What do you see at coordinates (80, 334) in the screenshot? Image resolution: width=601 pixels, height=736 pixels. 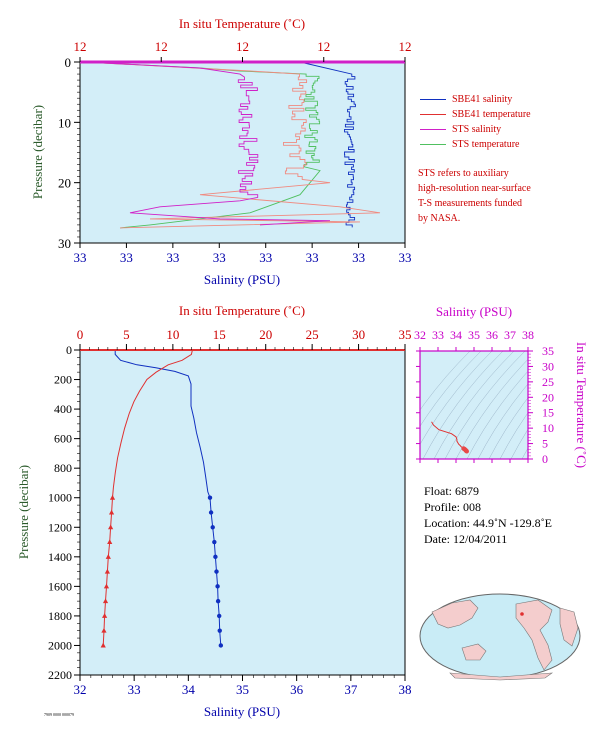 I see `main-x-top-tick-label: 0` at bounding box center [80, 334].